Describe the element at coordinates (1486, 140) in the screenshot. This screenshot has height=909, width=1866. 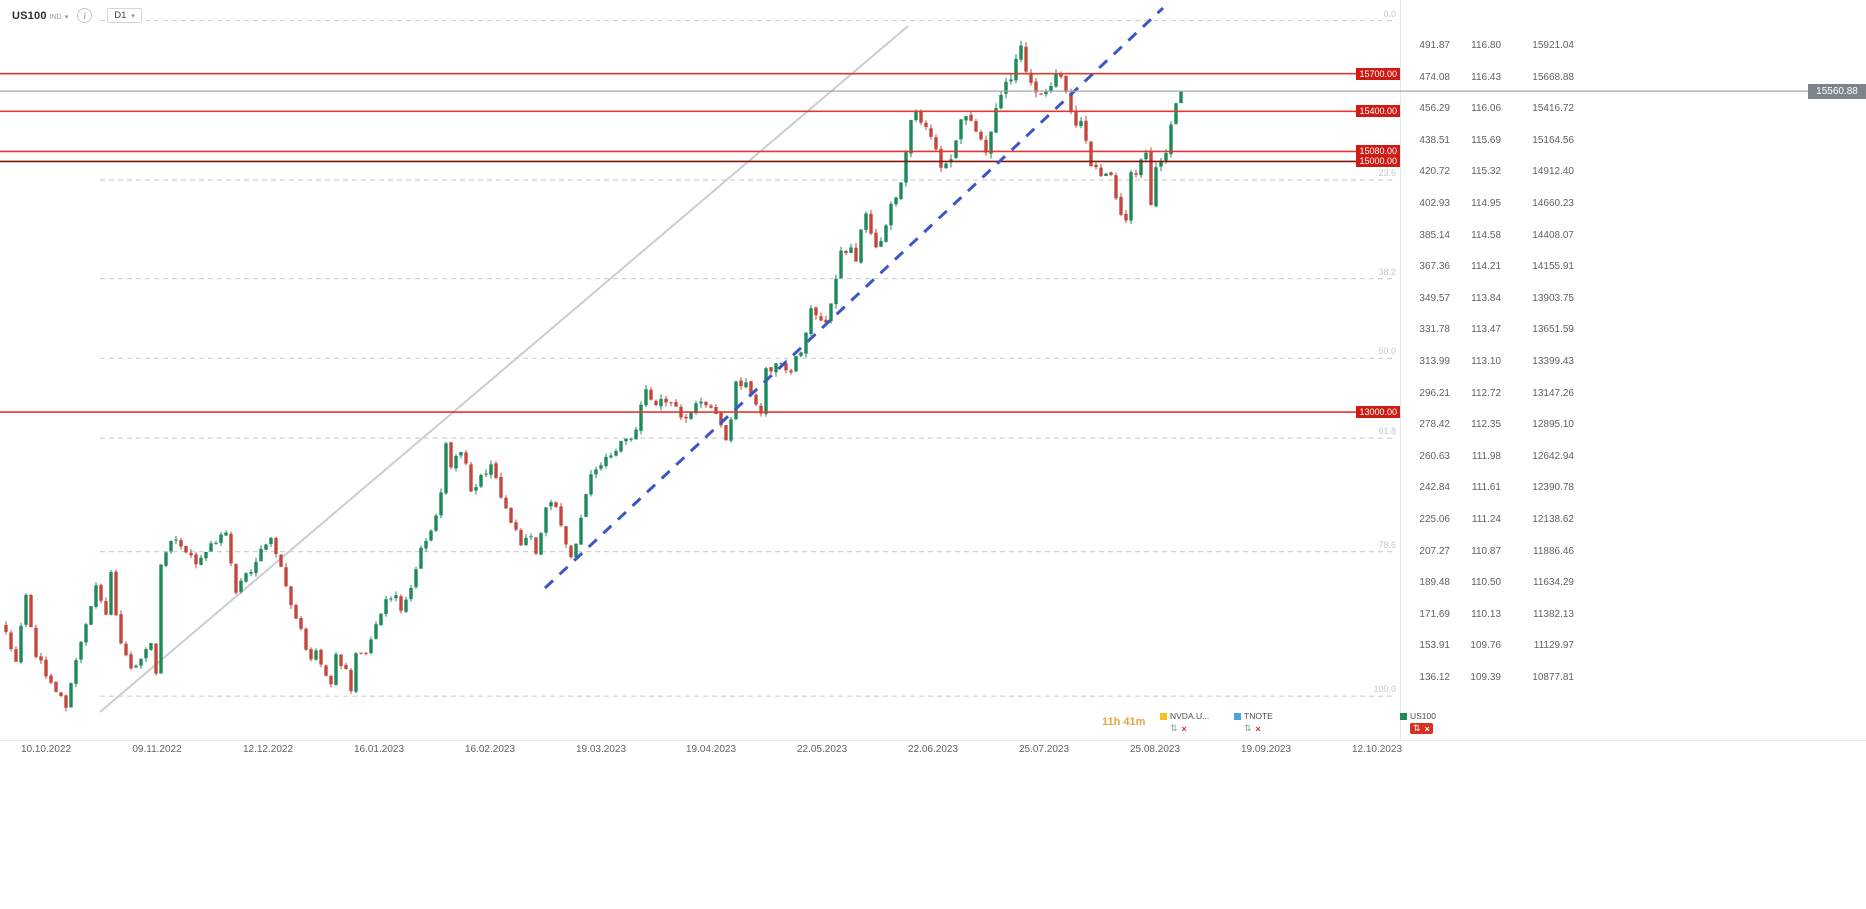
I see `axis-value-tnote: 115.69` at that location.